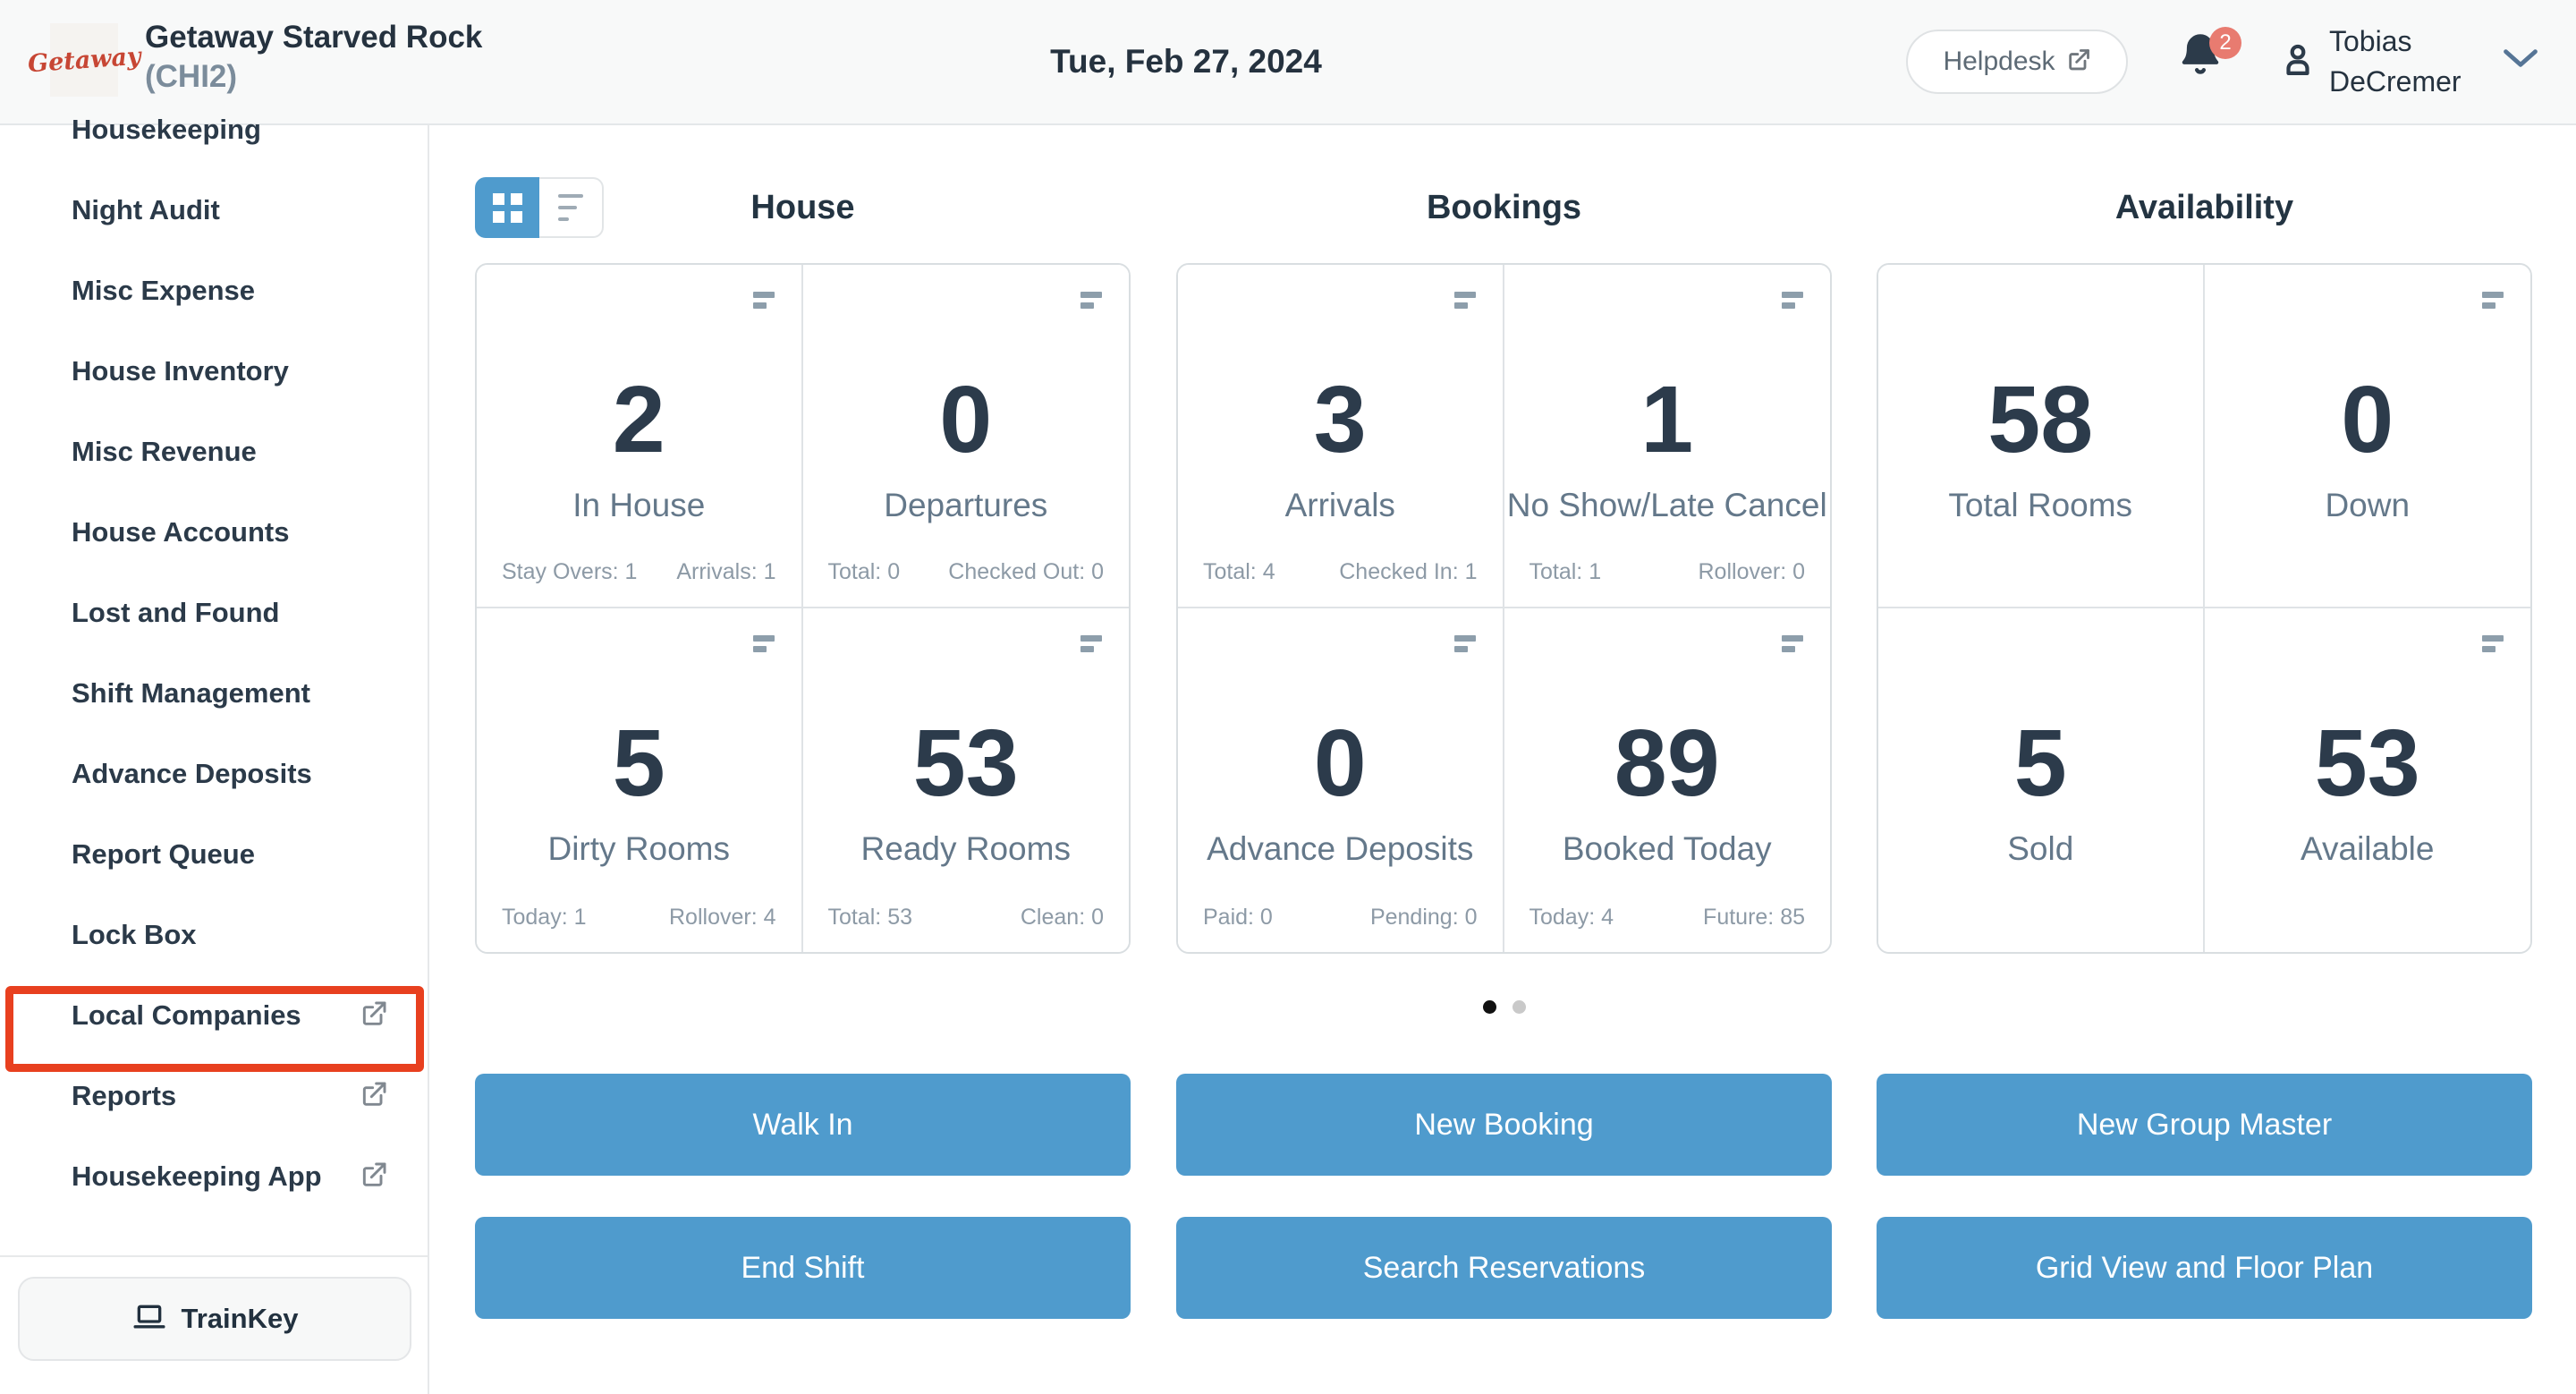 The height and width of the screenshot is (1394, 2576). What do you see at coordinates (802, 207) in the screenshot?
I see `section-title-house: House` at bounding box center [802, 207].